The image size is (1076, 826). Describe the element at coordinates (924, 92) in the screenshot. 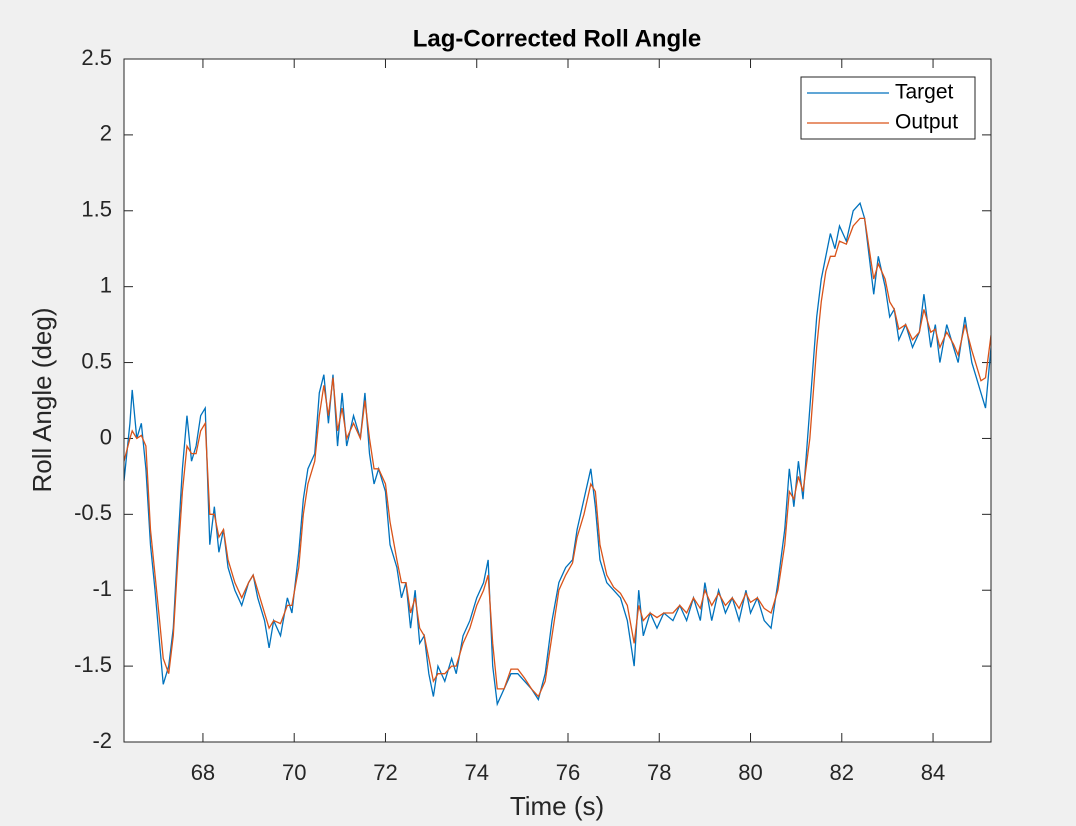

I see `legend-label: Target` at that location.